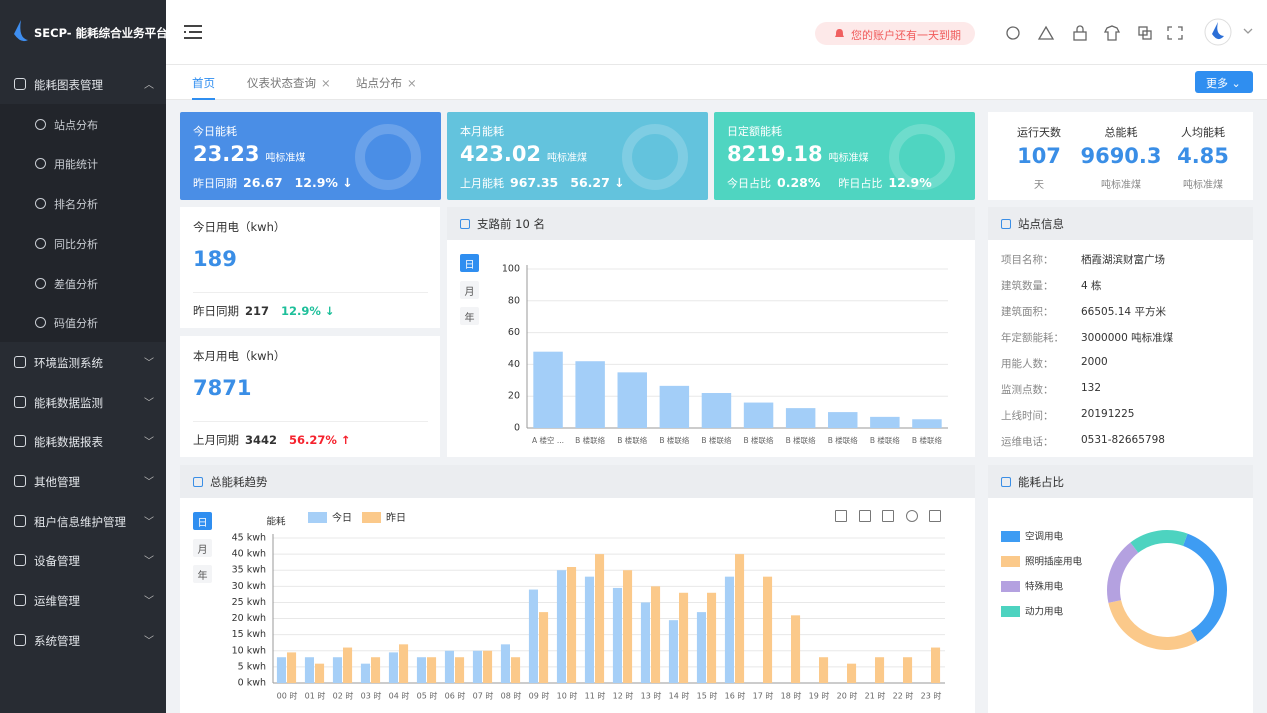 This screenshot has height=713, width=1267. What do you see at coordinates (775, 154) in the screenshot?
I see `card-value: 8219.18` at bounding box center [775, 154].